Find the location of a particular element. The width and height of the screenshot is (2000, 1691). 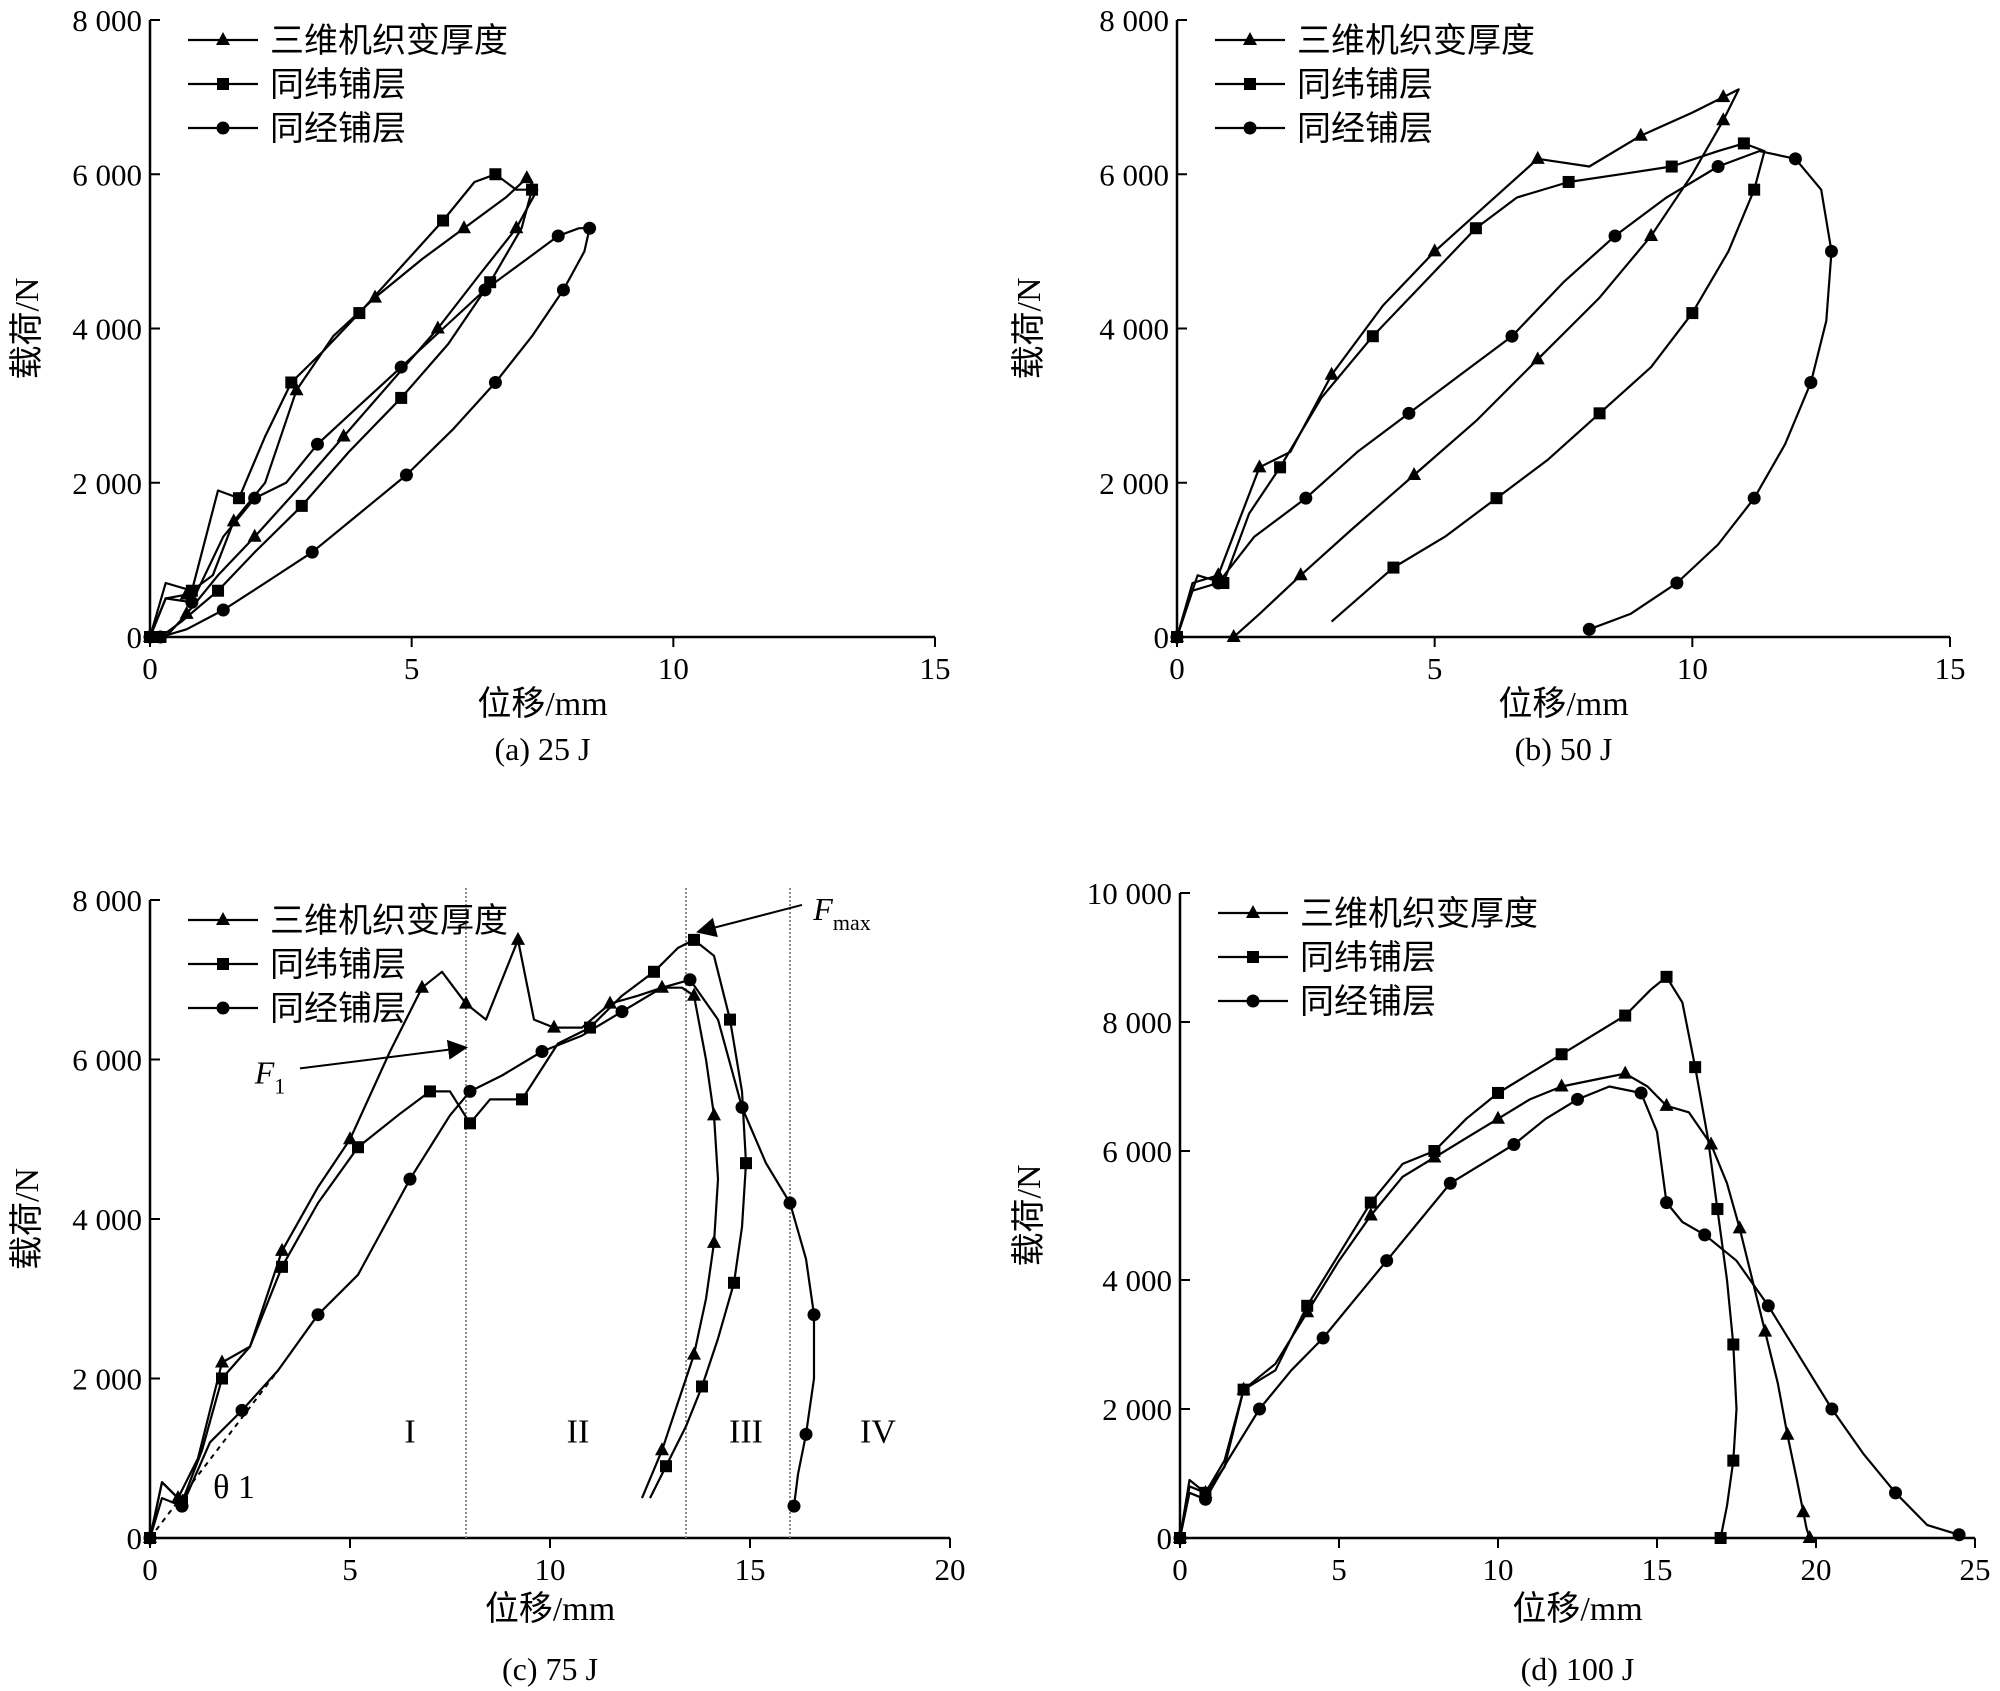

x-tick-label: 10 is located at coordinates (1692, 668).